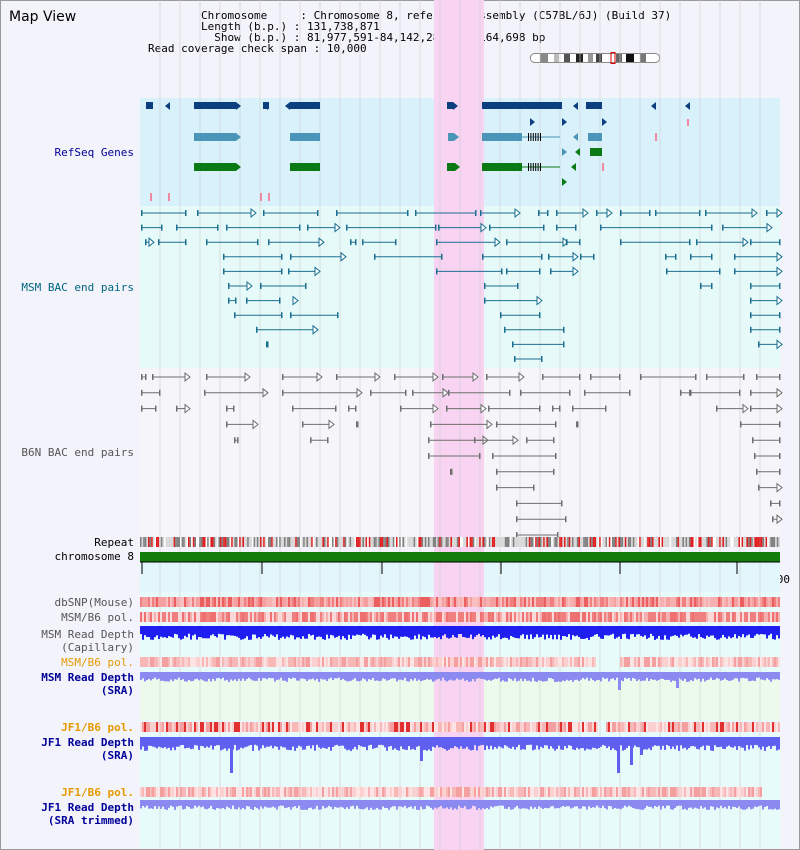  I want to click on track-label-chromosome: chromosome 8, so click(94, 556).